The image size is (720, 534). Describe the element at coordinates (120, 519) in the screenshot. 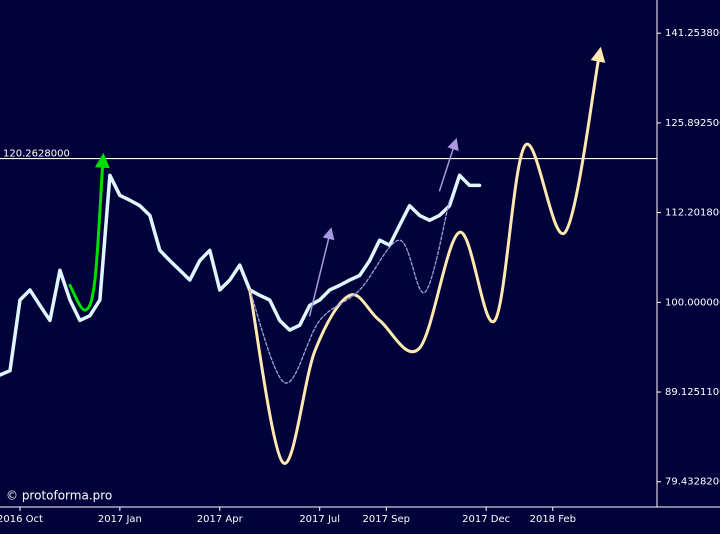

I see `x-tick-label: 2017 Jan` at that location.